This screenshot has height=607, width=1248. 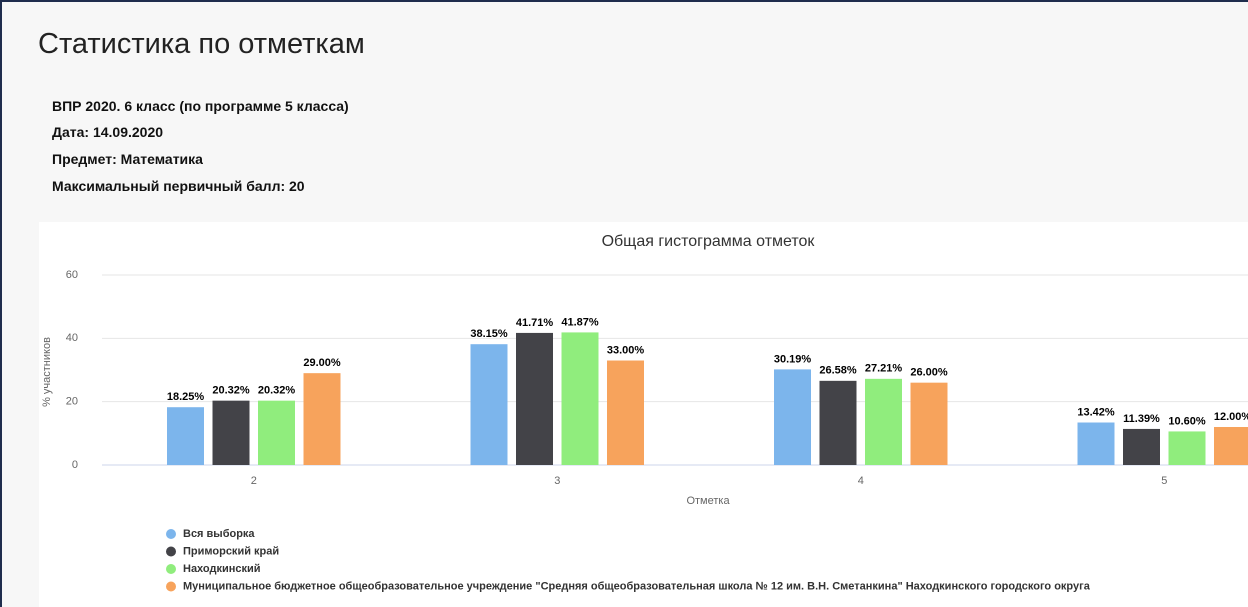 What do you see at coordinates (72, 275) in the screenshot?
I see `y-tick-label: 60` at bounding box center [72, 275].